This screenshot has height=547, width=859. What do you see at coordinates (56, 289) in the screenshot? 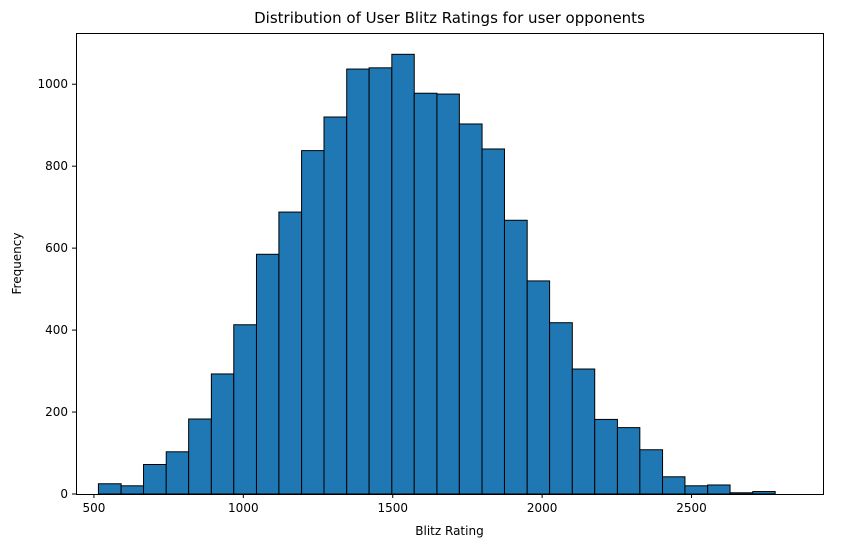
I see `y-axis-ticks: 0 200 400 600 800 1000` at bounding box center [56, 289].